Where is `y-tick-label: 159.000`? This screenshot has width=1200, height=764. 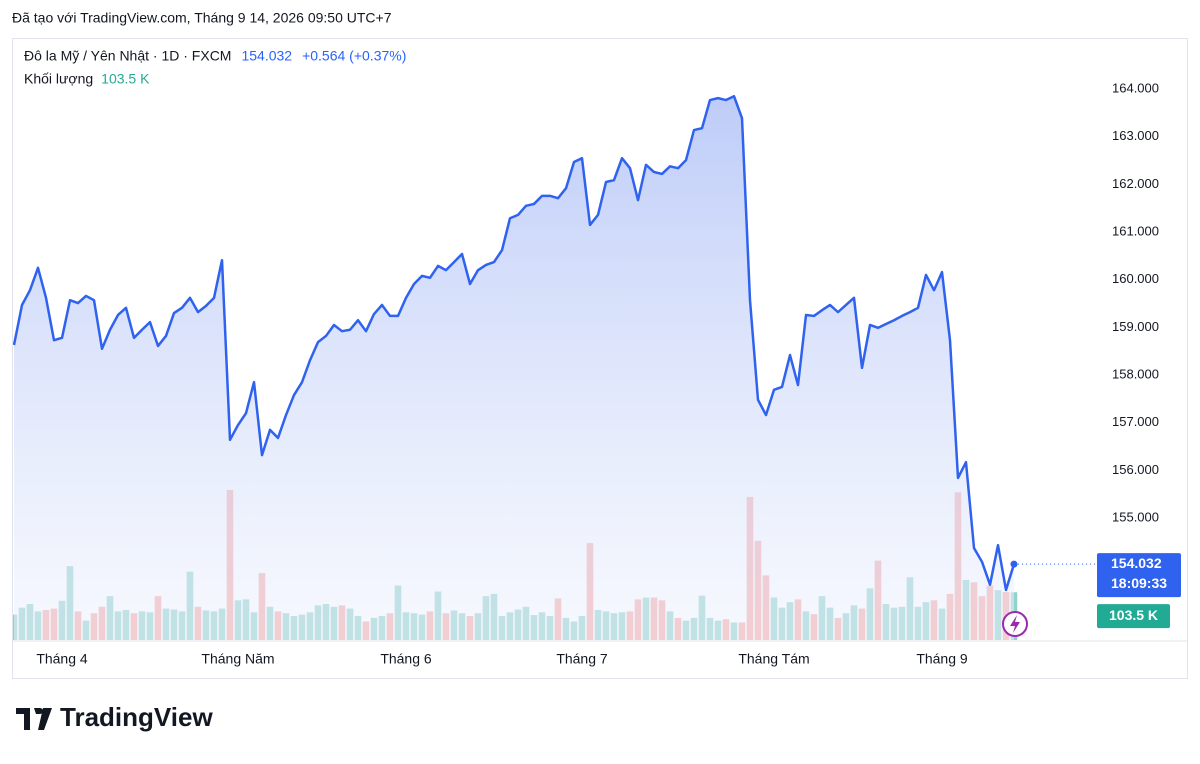
y-tick-label: 159.000 is located at coordinates (1135, 326).